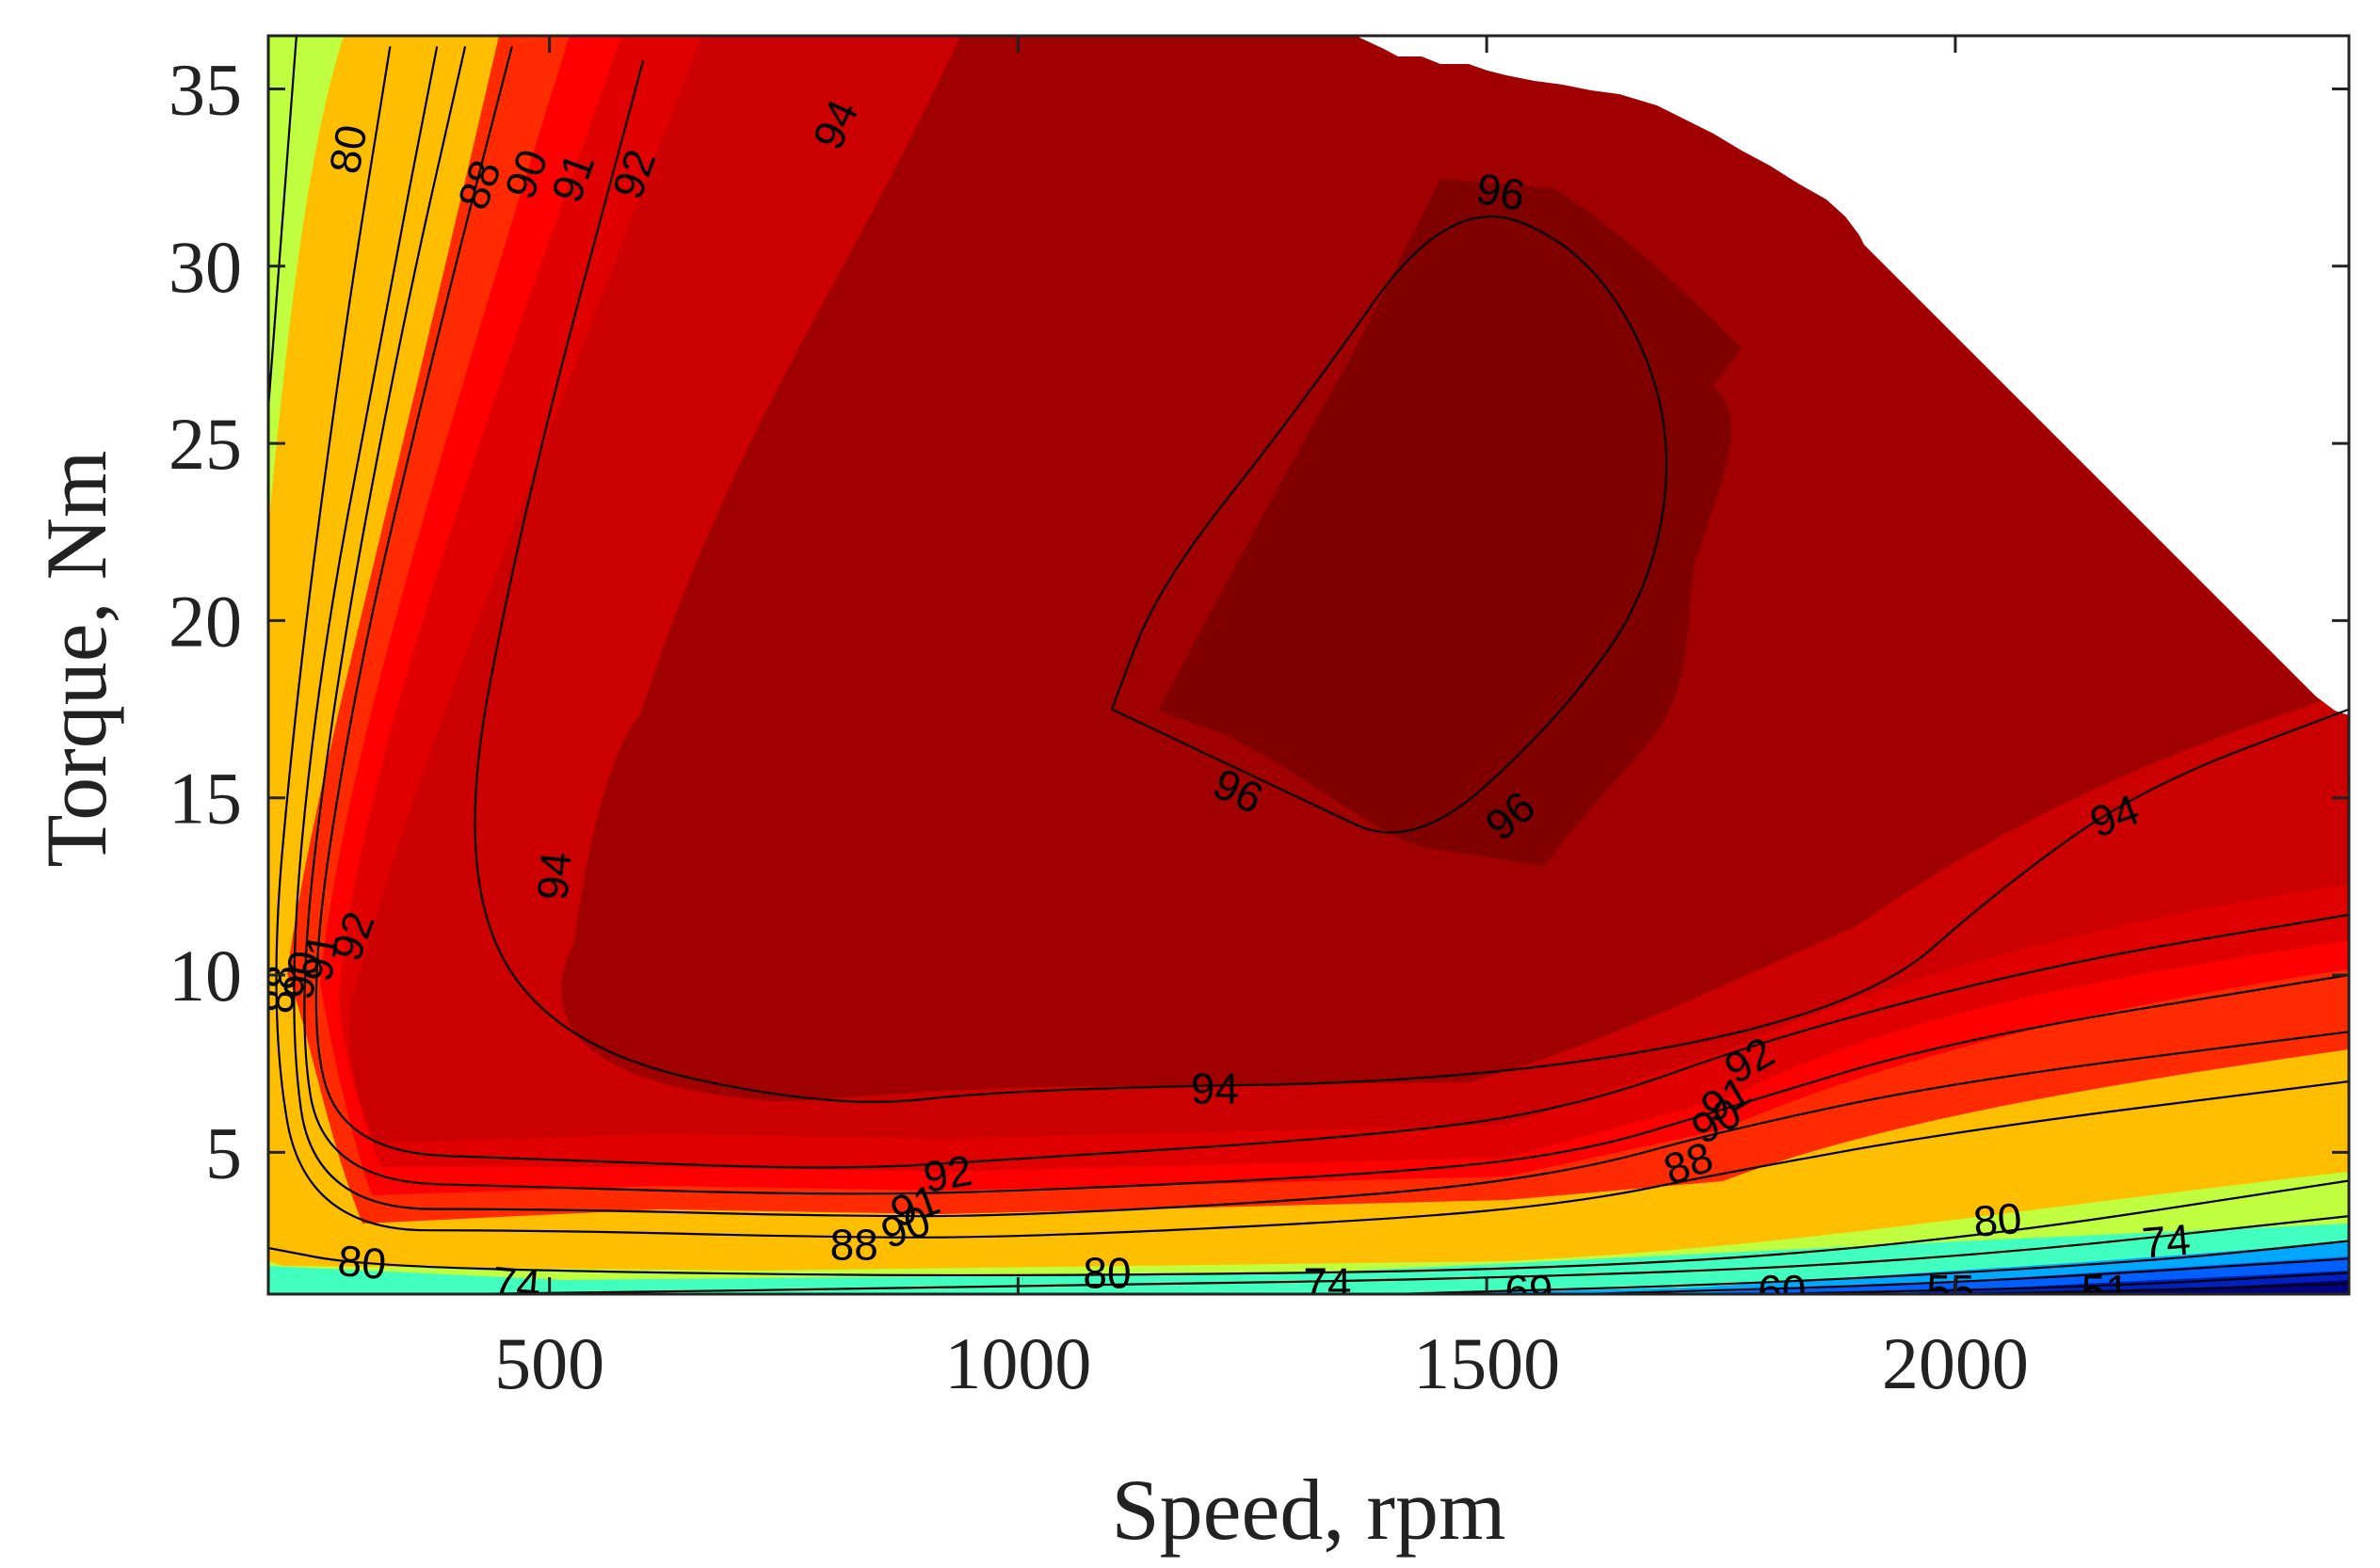 The image size is (2380, 1568). I want to click on y-tick-label: 35, so click(205, 89).